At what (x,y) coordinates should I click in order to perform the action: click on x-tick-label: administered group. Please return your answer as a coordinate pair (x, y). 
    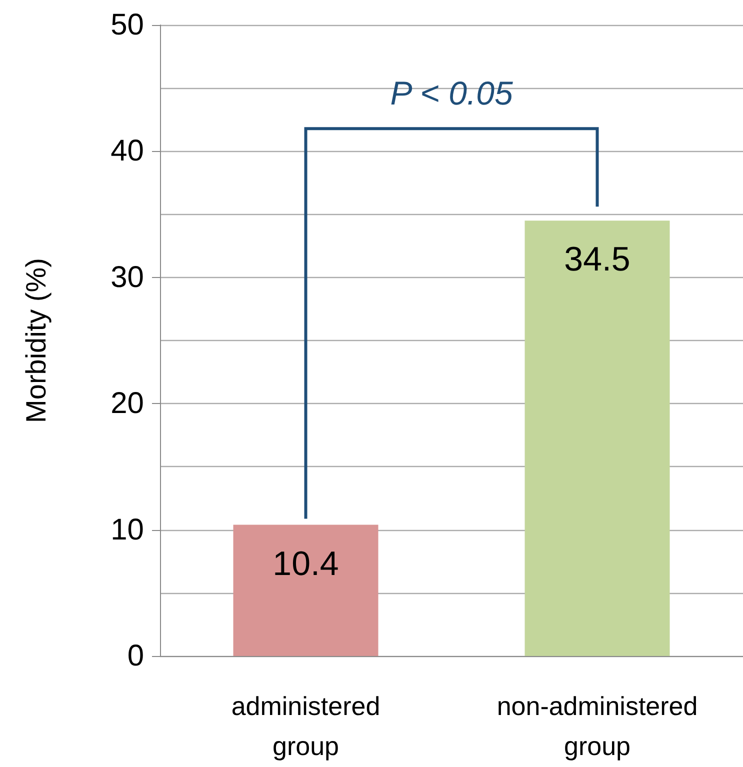
    Looking at the image, I should click on (305, 726).